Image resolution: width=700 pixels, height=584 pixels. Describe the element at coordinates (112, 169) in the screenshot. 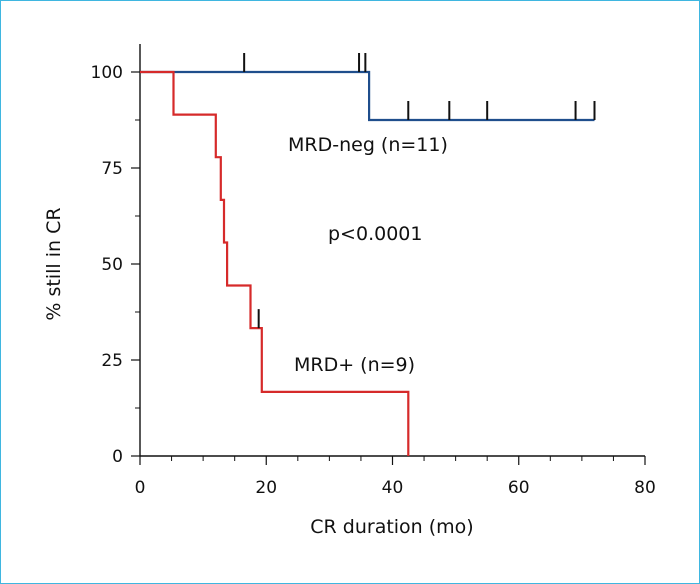

I see `y-tick-label: 75` at that location.